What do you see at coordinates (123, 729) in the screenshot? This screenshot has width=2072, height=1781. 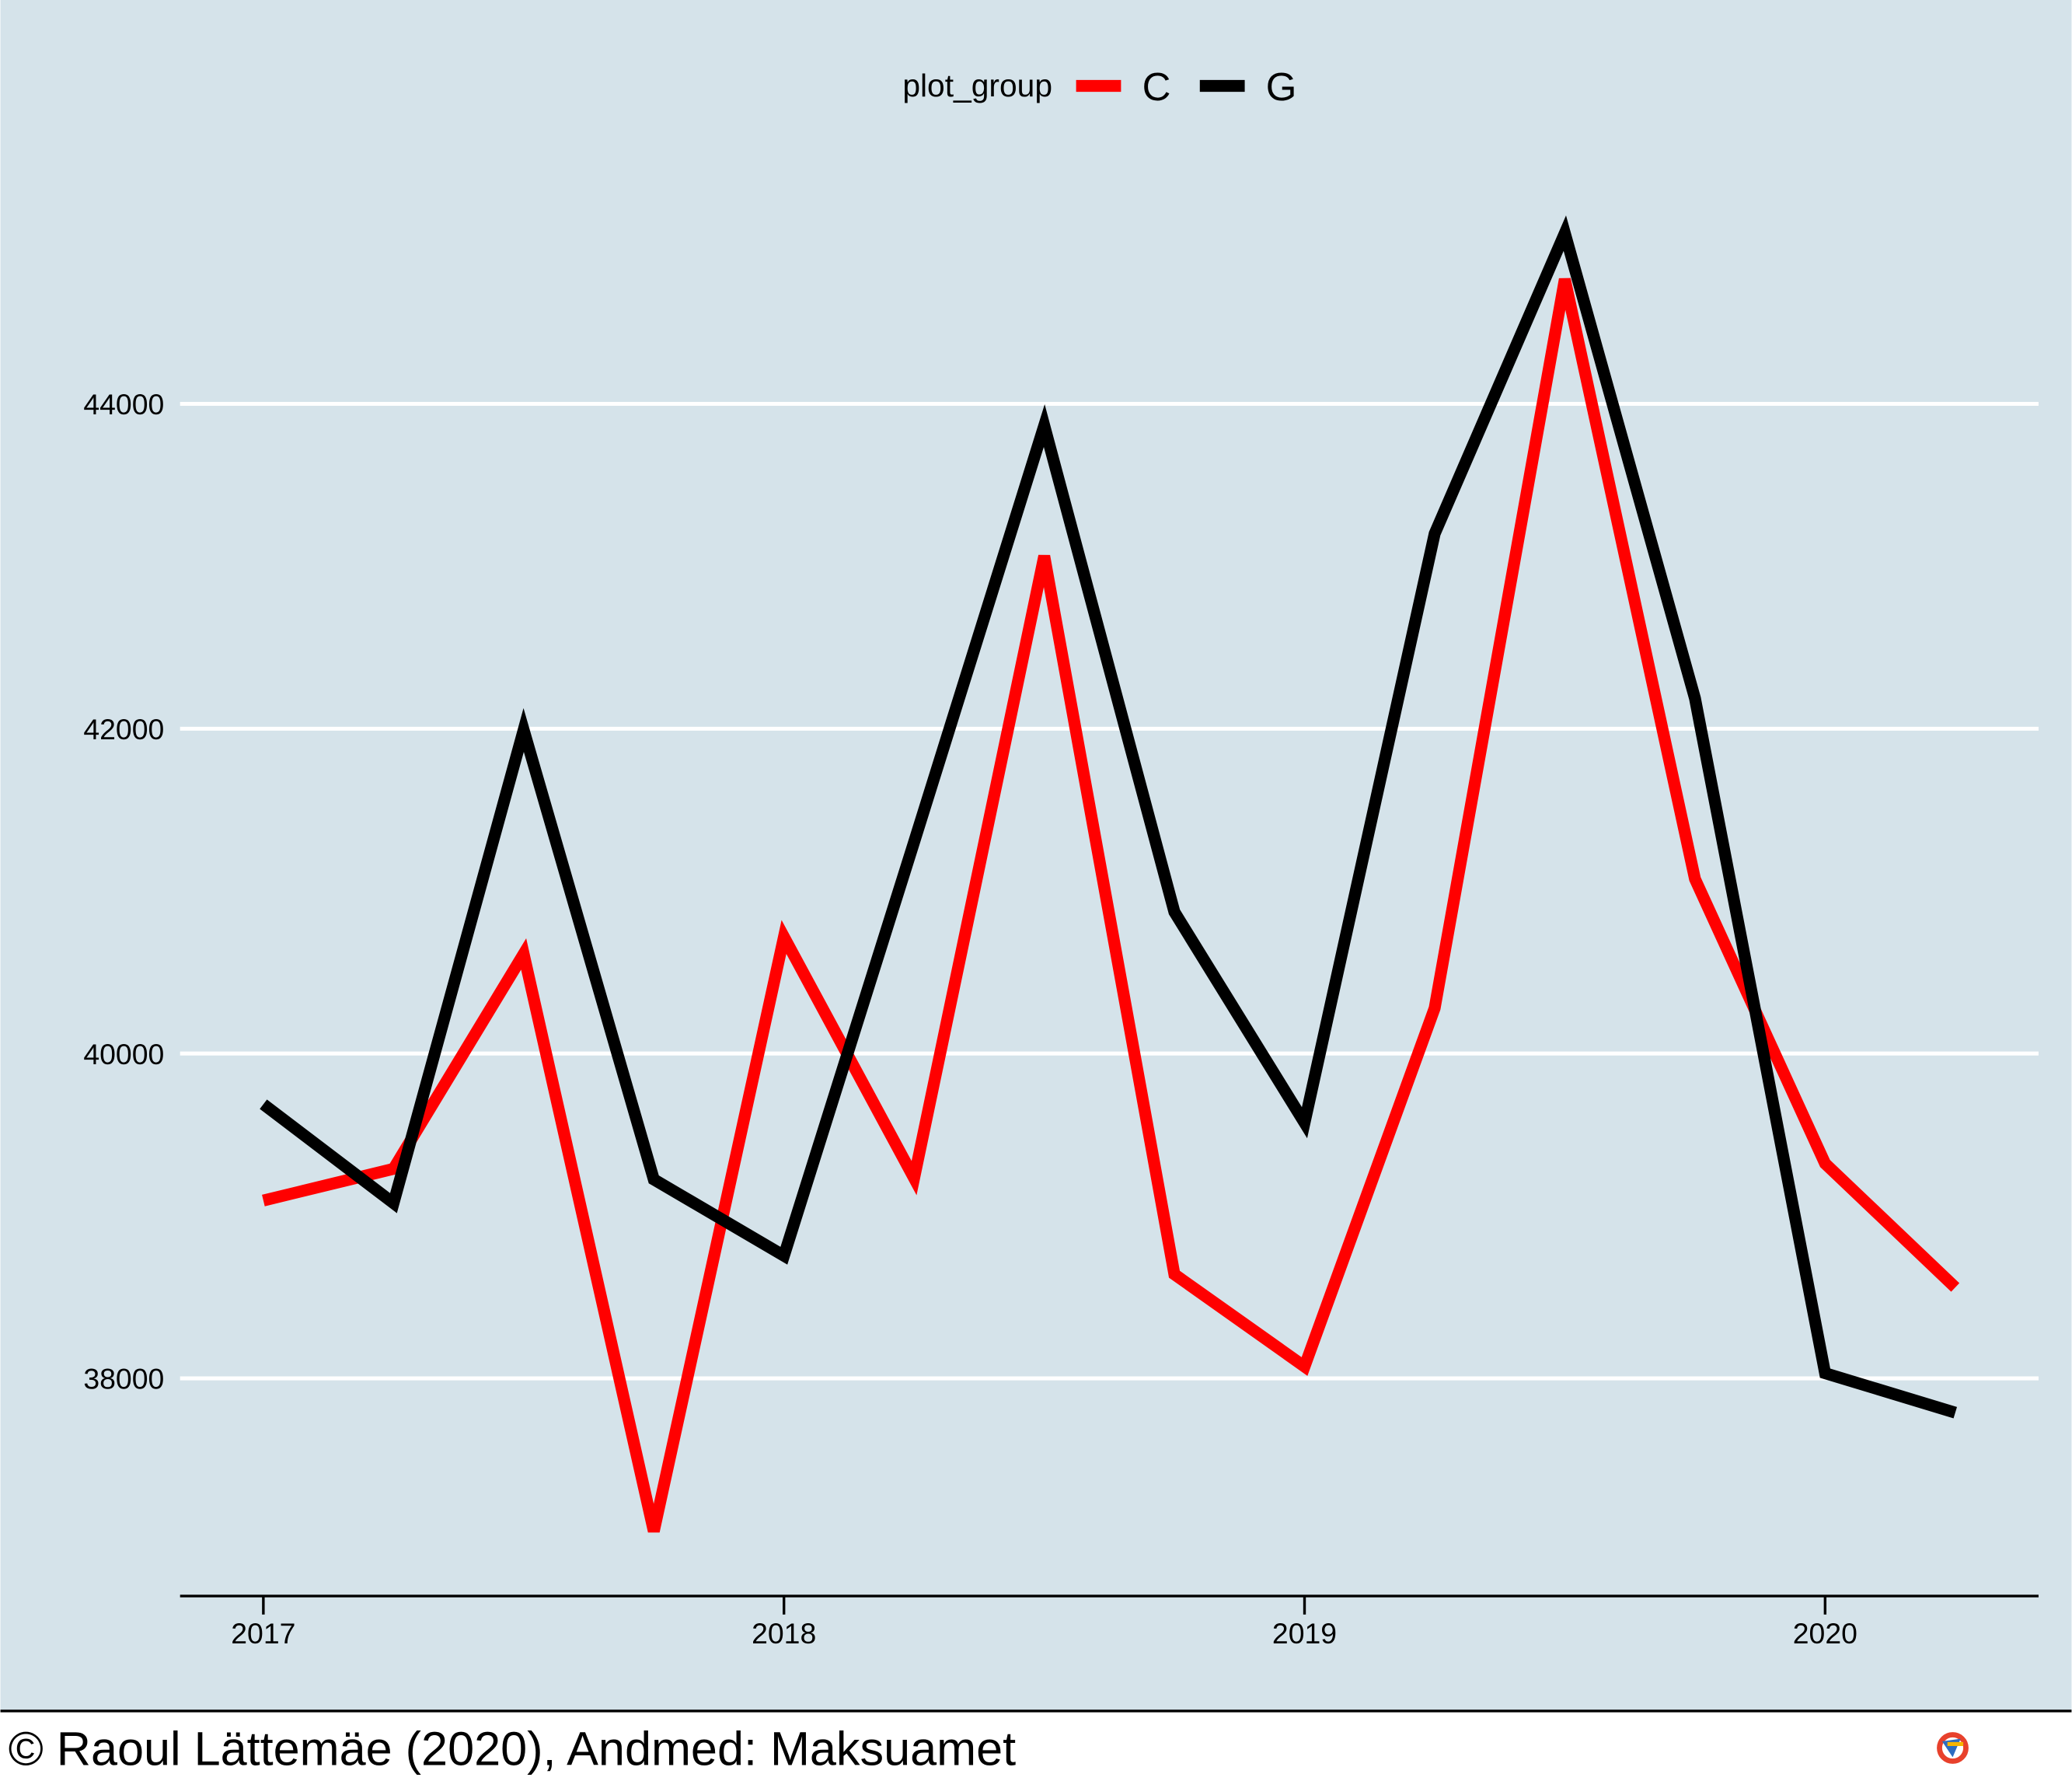 I see `y-tick-label: 42000` at bounding box center [123, 729].